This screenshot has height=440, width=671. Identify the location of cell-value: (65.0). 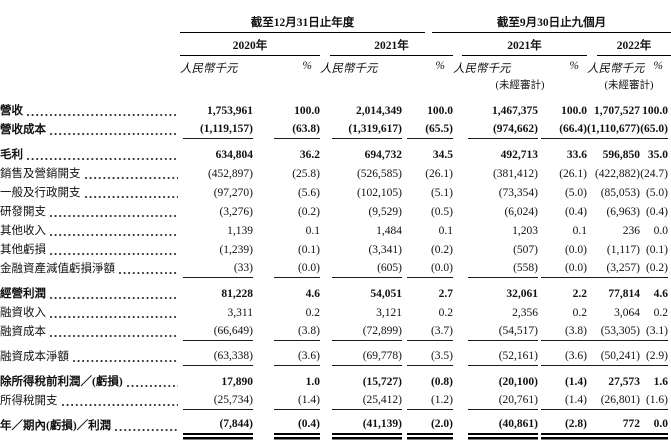
(645, 130).